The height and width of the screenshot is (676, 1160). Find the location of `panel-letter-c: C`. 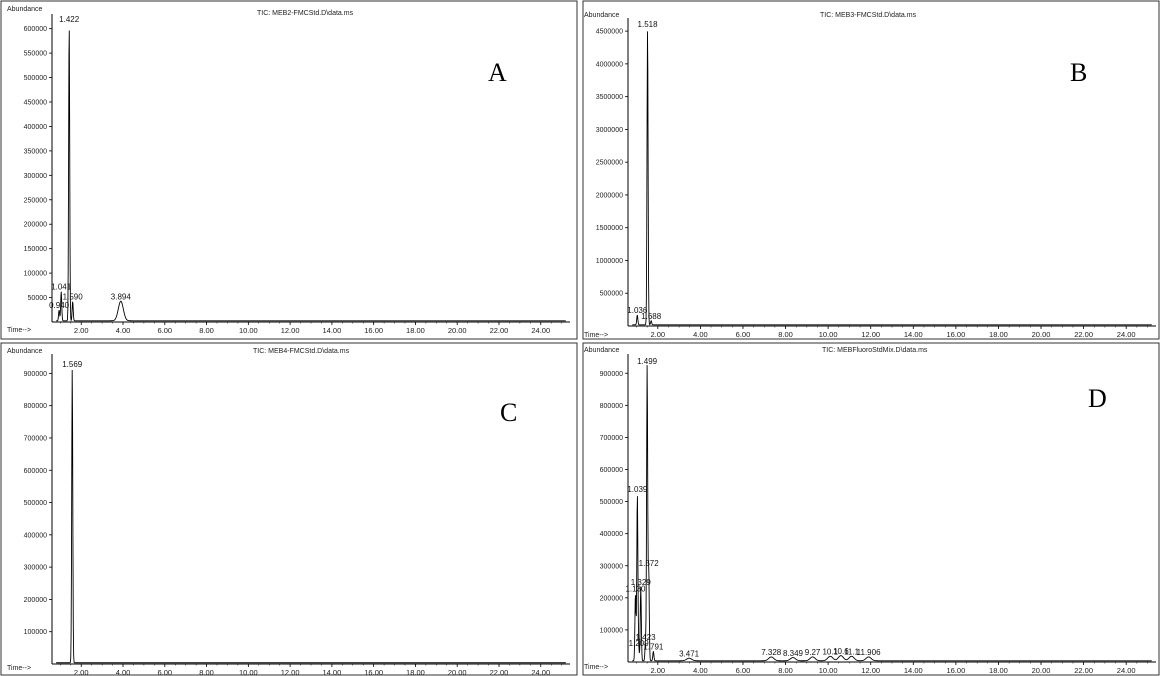

panel-letter-c: C is located at coordinates (509, 412).